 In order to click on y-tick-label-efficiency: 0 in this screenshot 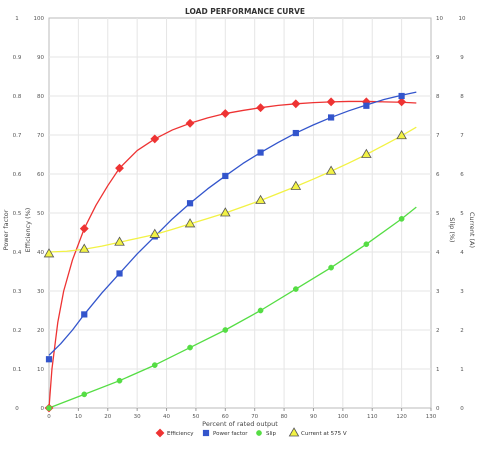, I will do `click(43, 409)`.